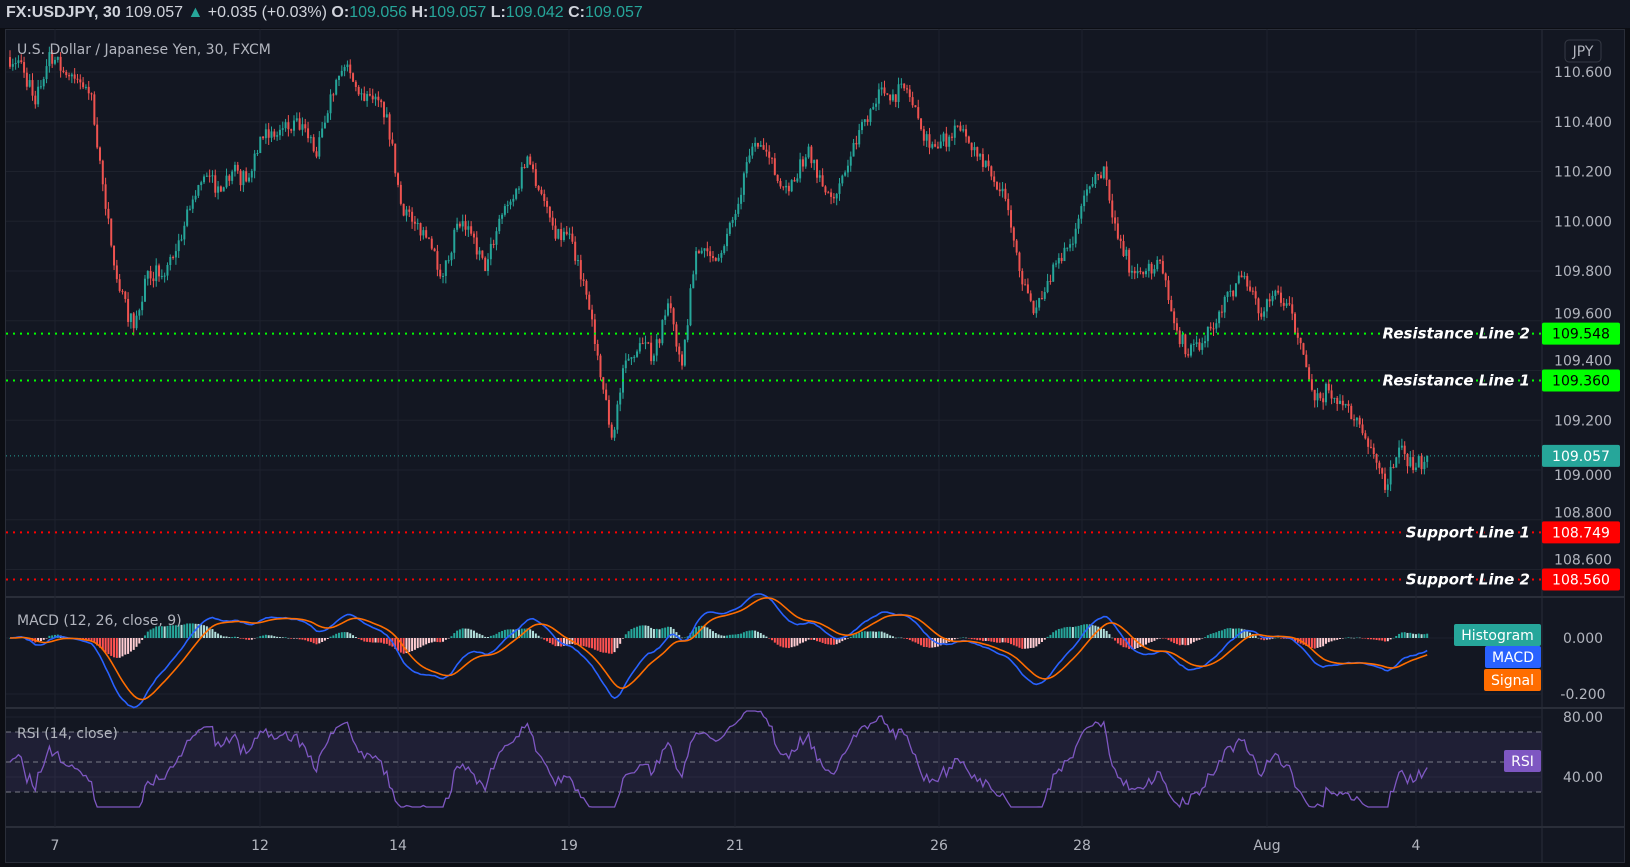 Image resolution: width=1630 pixels, height=867 pixels. Describe the element at coordinates (260, 846) in the screenshot. I see `time-tick-label: 12` at that location.